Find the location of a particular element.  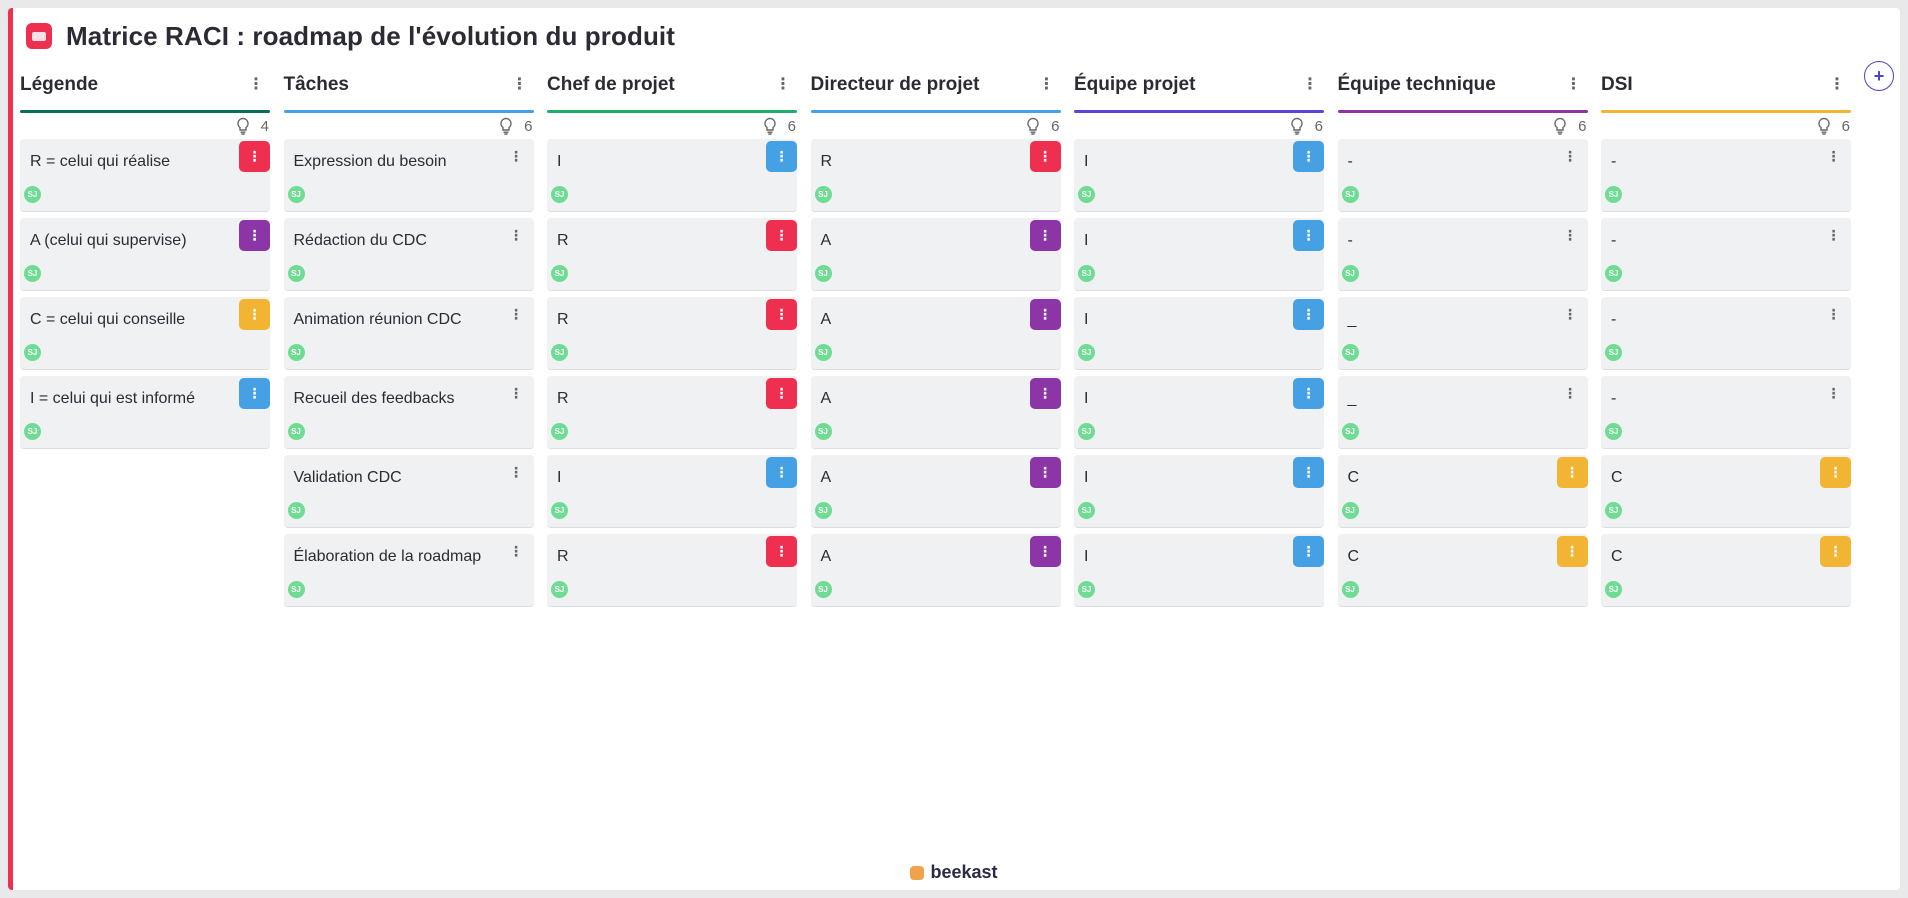

column-title: Tâches is located at coordinates (316, 84).